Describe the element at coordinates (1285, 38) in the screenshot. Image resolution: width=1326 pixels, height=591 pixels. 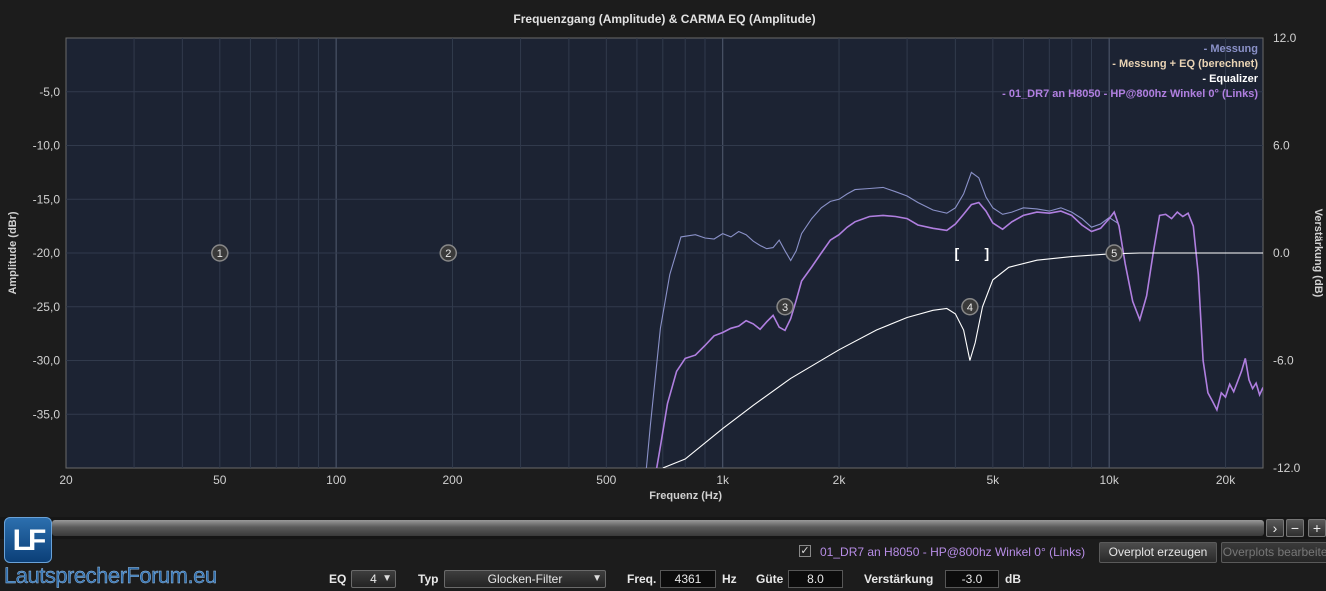
I see `y2-tick-label: 12.0` at that location.